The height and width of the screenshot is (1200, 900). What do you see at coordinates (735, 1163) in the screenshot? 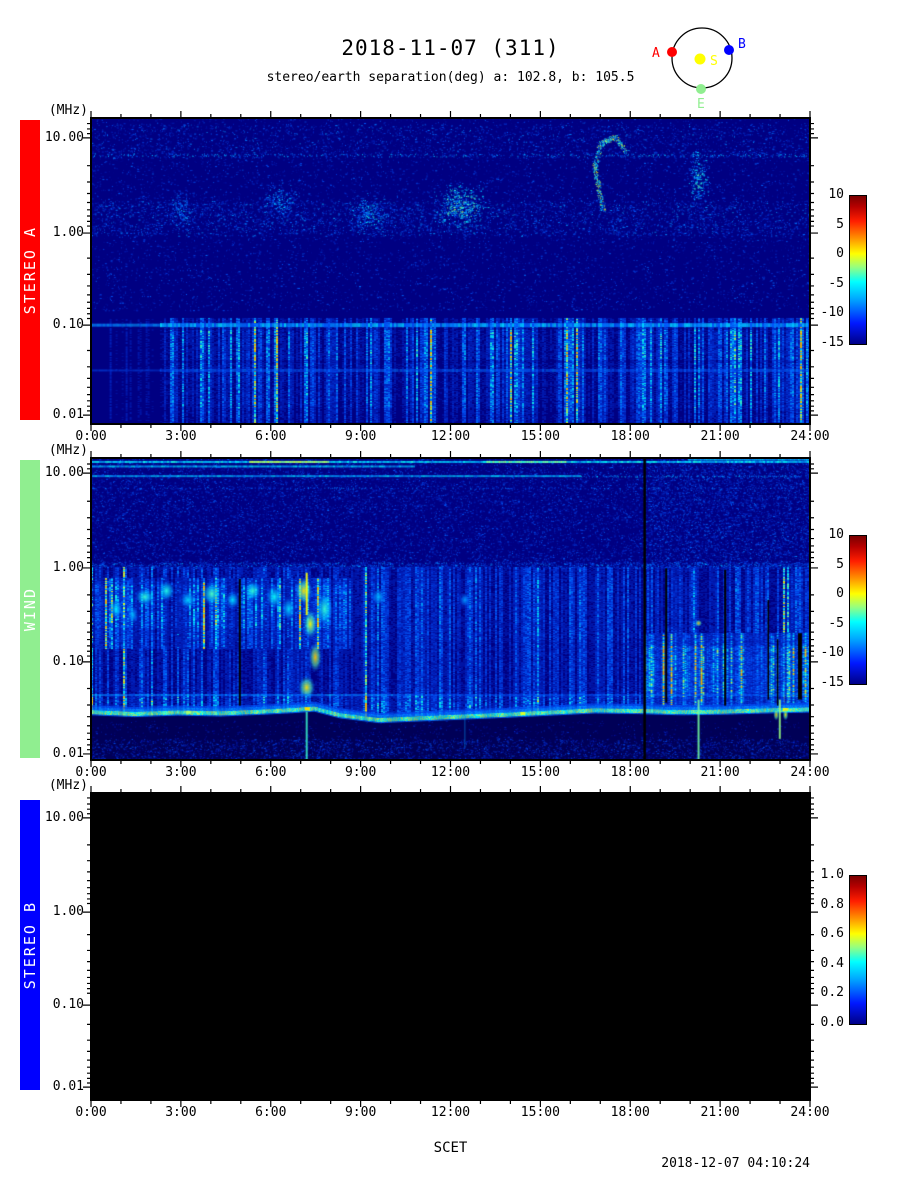
I see `generation-timestamp: 2018-12-07 04:10:24` at bounding box center [735, 1163].